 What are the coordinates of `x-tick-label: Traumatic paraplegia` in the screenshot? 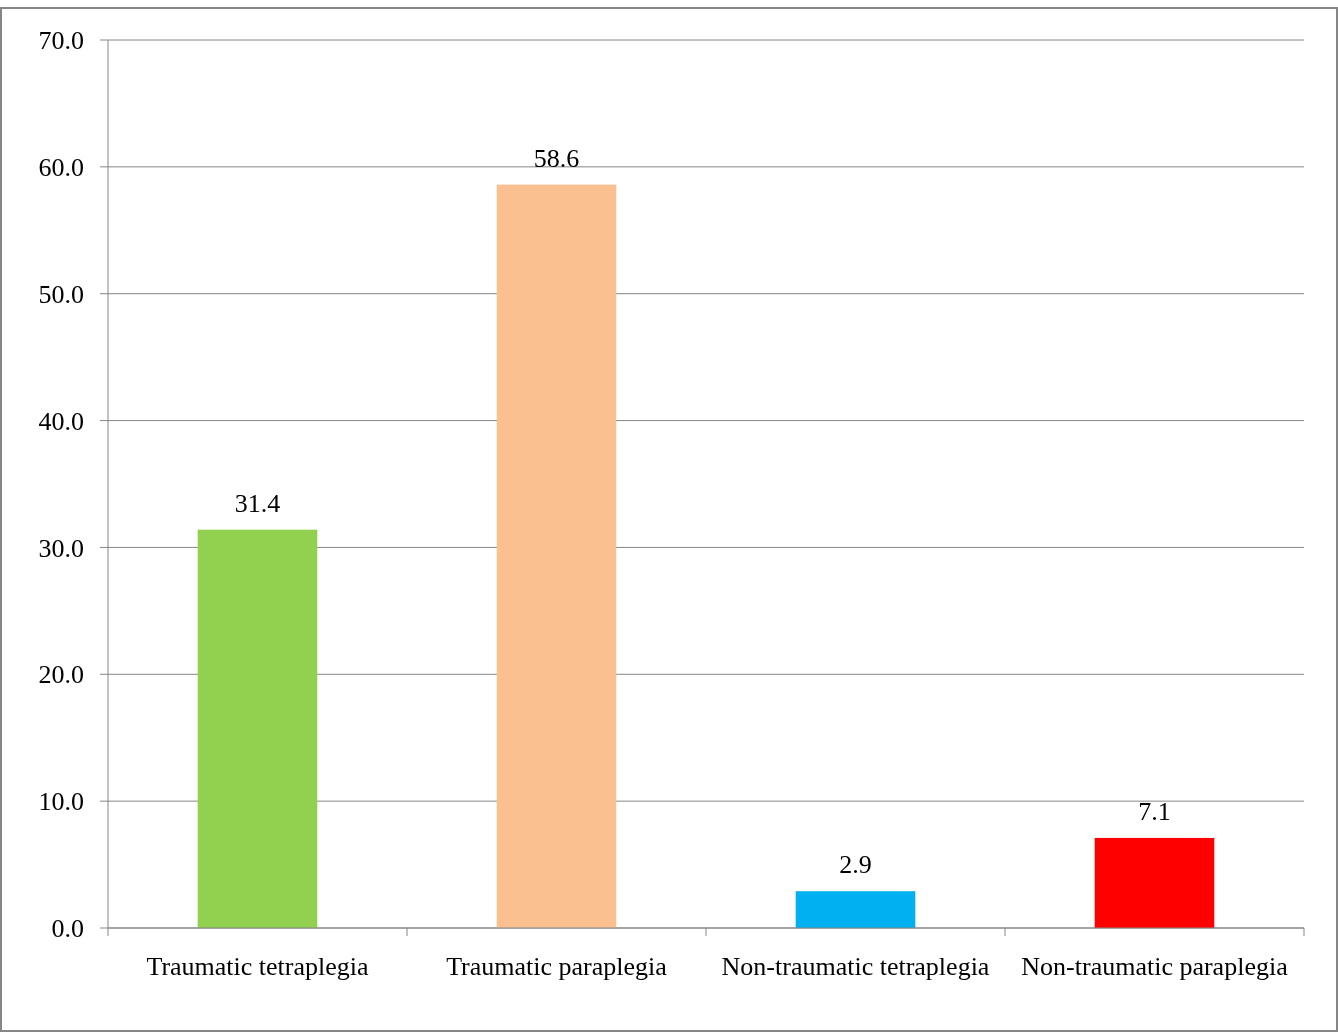 It's located at (557, 966).